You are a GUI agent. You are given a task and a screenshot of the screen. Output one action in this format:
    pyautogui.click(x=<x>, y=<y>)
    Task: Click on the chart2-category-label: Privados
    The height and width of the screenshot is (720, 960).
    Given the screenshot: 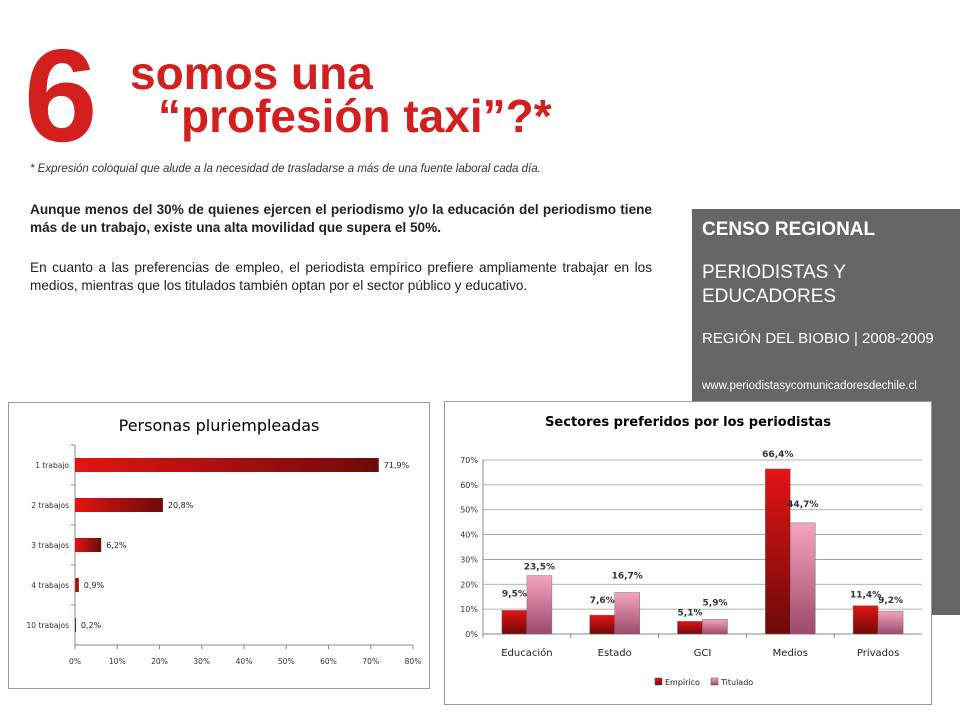 What is the action you would take?
    pyautogui.click(x=878, y=653)
    